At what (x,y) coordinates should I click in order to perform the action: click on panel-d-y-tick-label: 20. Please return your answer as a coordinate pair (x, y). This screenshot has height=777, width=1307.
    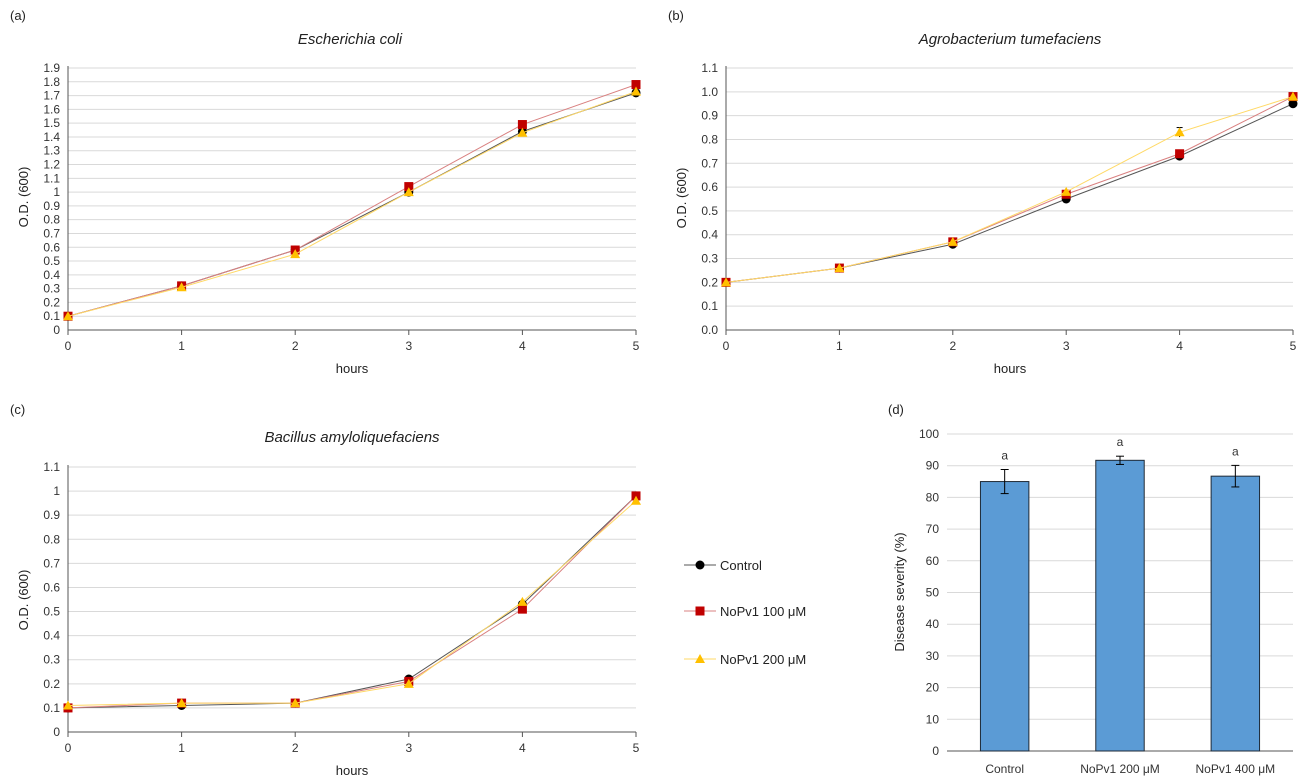
    Looking at the image, I should click on (933, 688).